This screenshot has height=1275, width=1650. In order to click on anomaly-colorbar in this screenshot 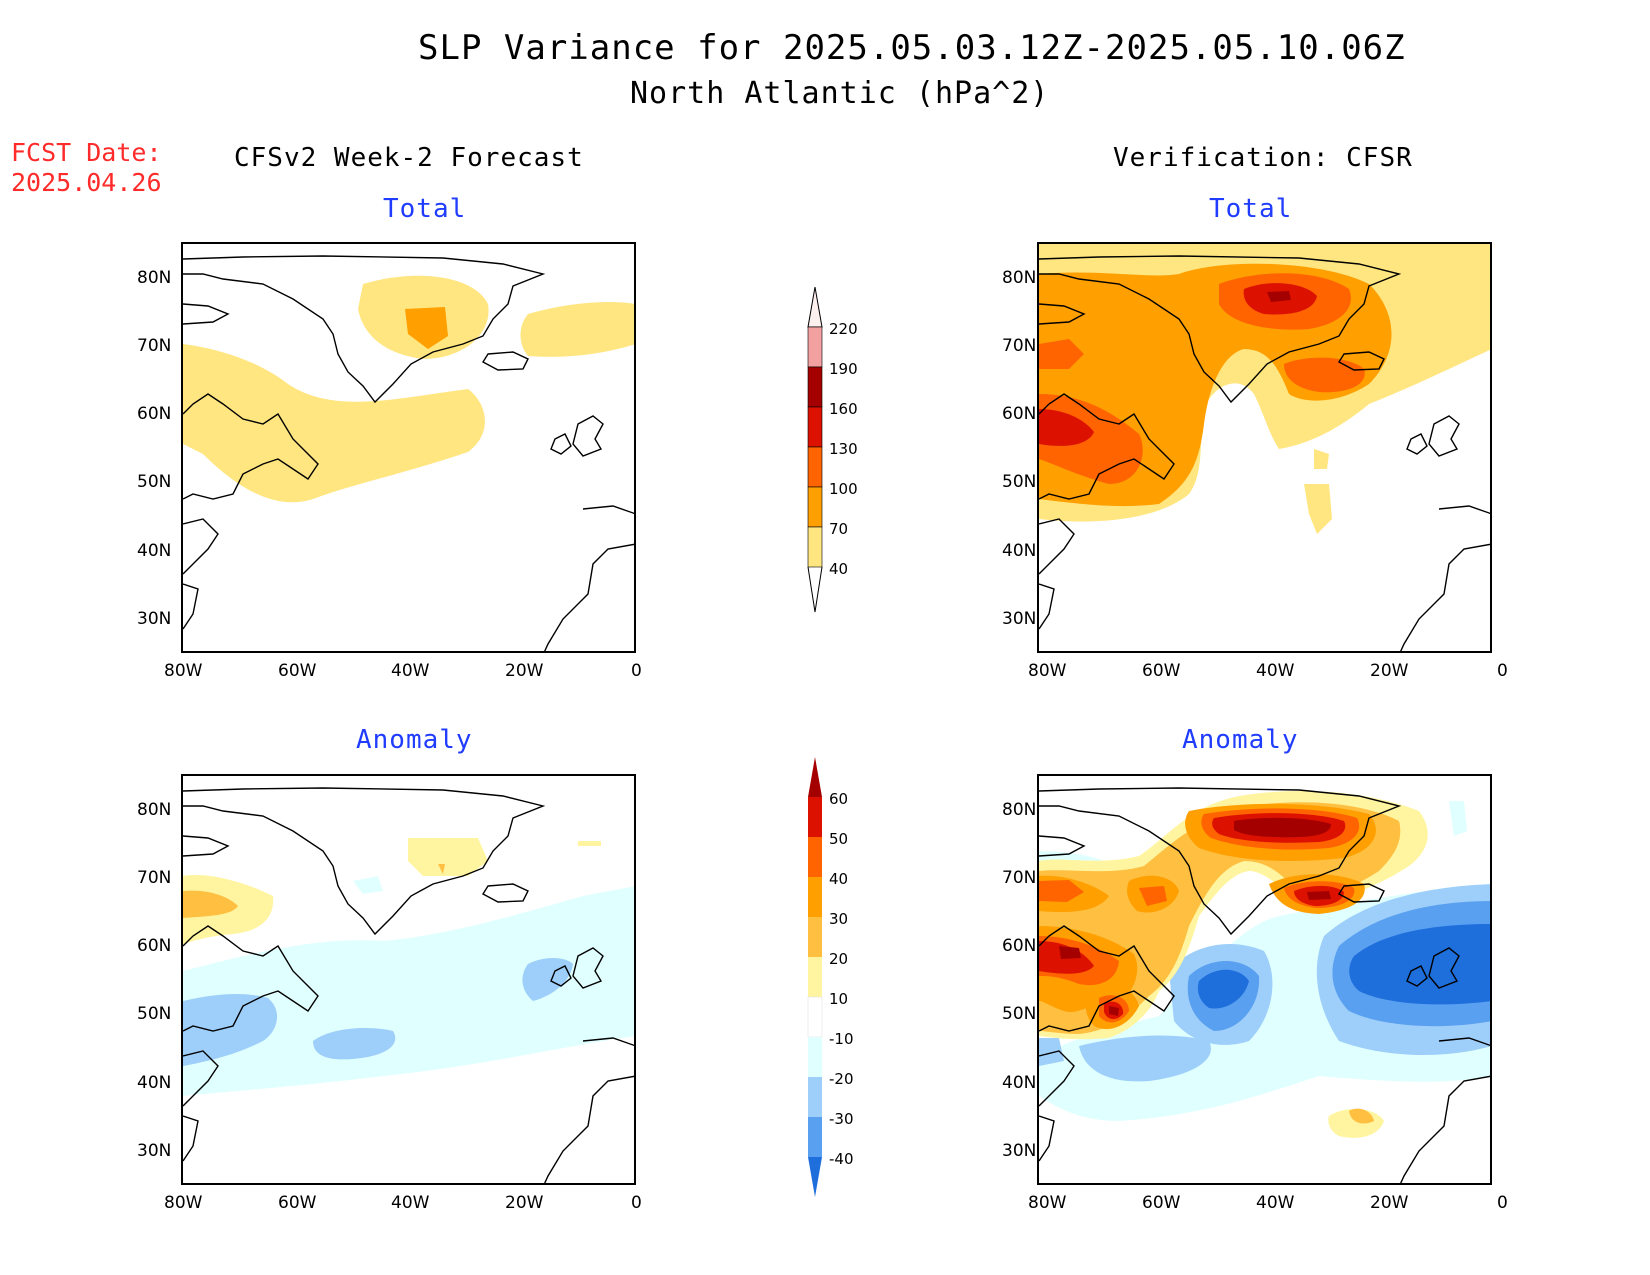, I will do `click(815, 977)`.